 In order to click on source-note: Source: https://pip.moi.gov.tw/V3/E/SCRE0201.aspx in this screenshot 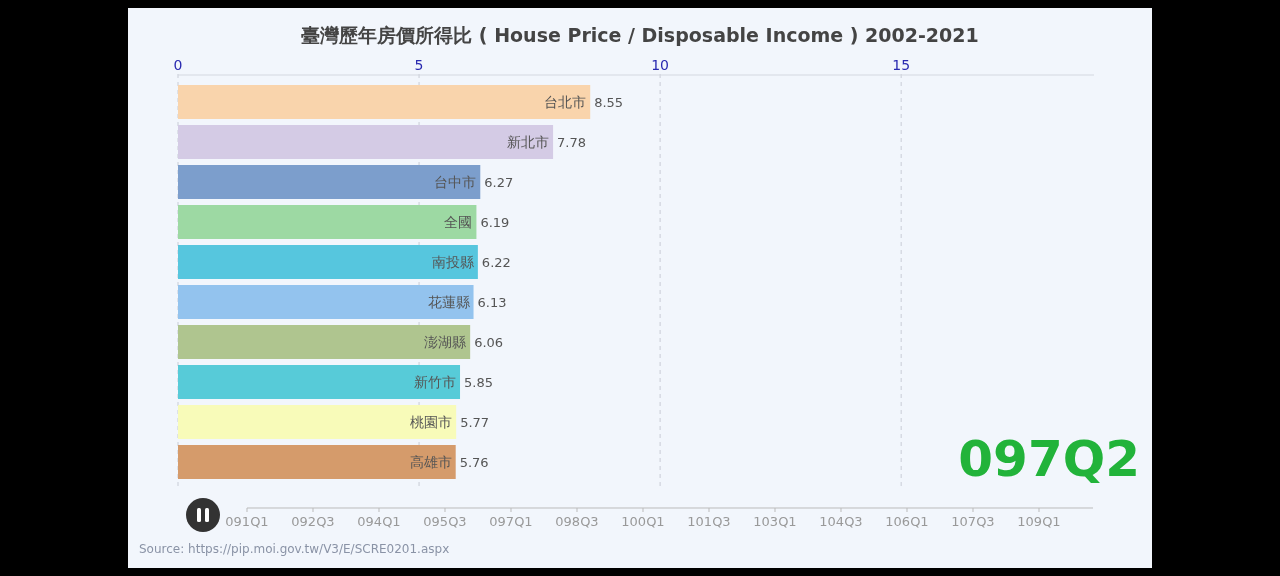, I will do `click(294, 549)`.